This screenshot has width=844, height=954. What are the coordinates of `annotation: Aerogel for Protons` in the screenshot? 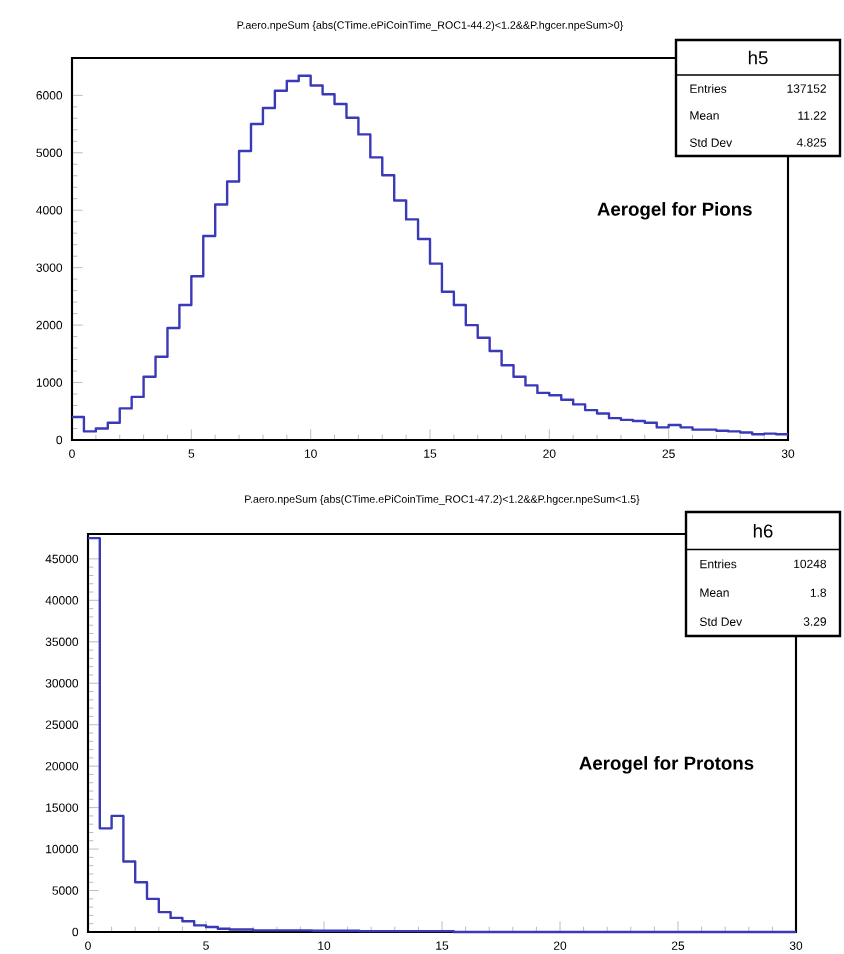 It's located at (666, 765).